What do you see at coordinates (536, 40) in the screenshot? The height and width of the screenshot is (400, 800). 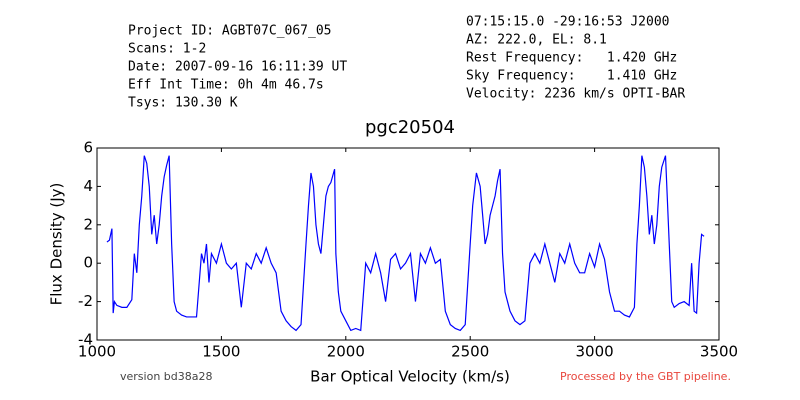 I see `header-line: AZ: 222.0, EL: 8.1` at bounding box center [536, 40].